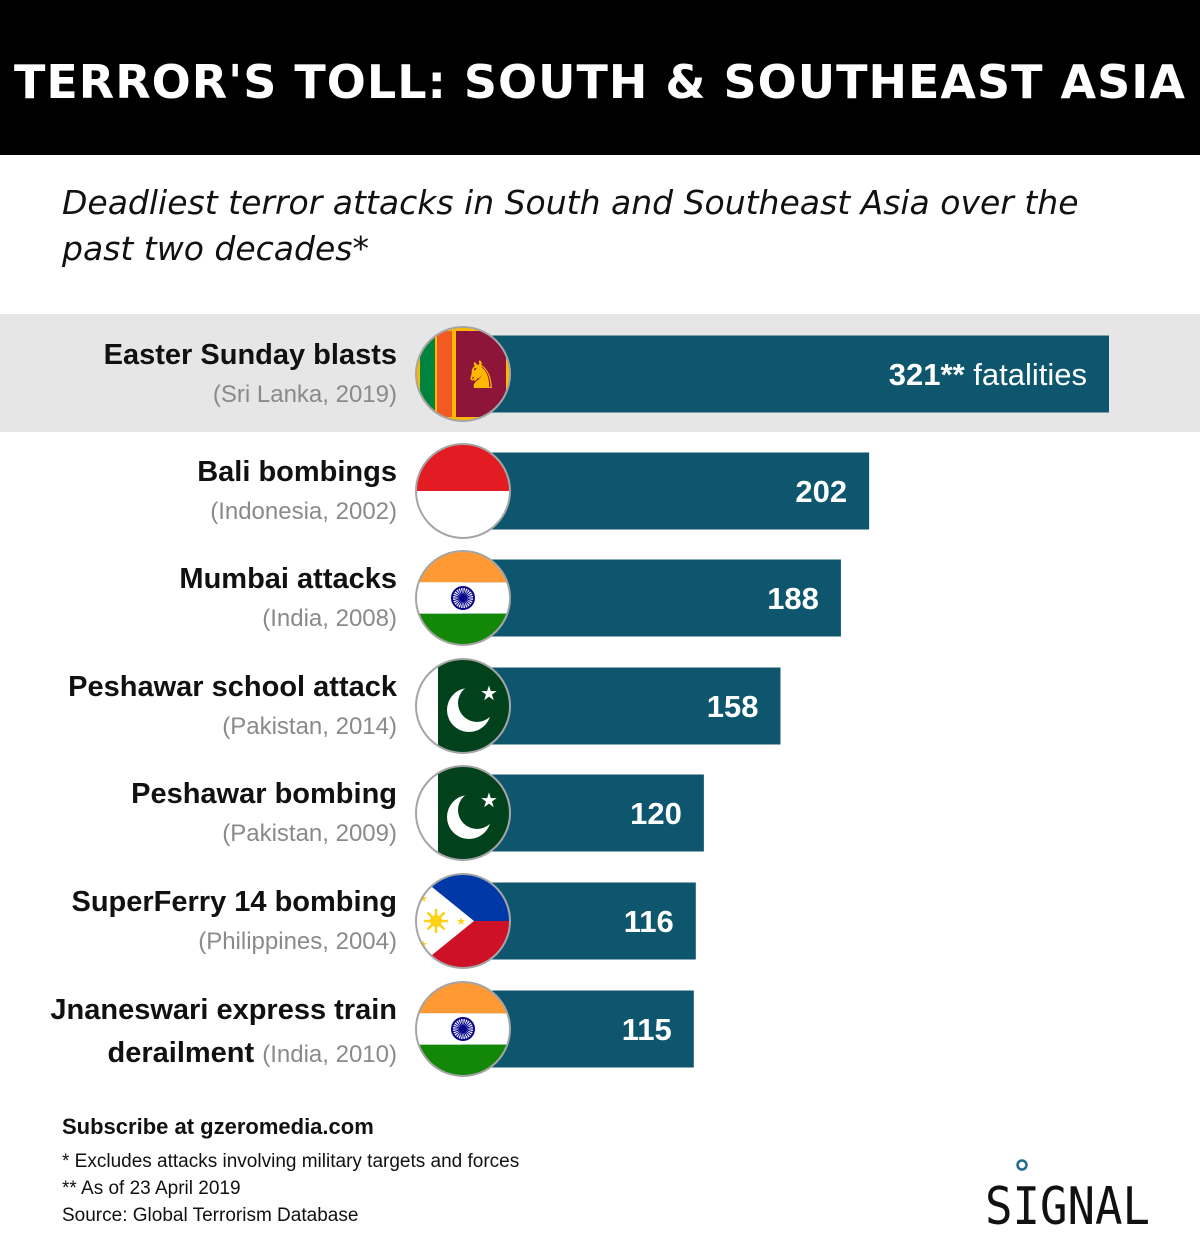 This screenshot has width=1200, height=1256. I want to click on category-label-line2: derailment (India, 2010), so click(252, 1053).